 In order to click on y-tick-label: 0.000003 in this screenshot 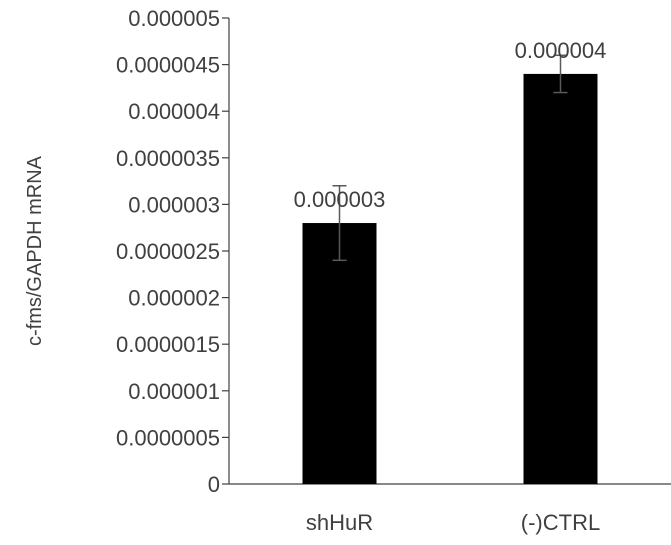, I will do `click(174, 204)`.